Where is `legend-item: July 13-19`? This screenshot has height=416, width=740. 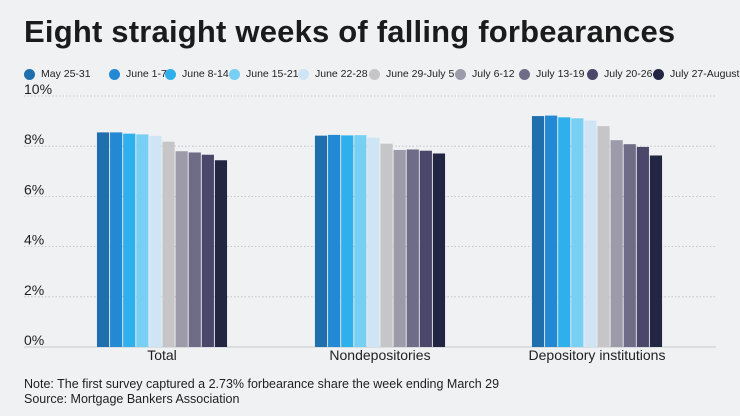
legend-item: July 13-19 is located at coordinates (551, 74).